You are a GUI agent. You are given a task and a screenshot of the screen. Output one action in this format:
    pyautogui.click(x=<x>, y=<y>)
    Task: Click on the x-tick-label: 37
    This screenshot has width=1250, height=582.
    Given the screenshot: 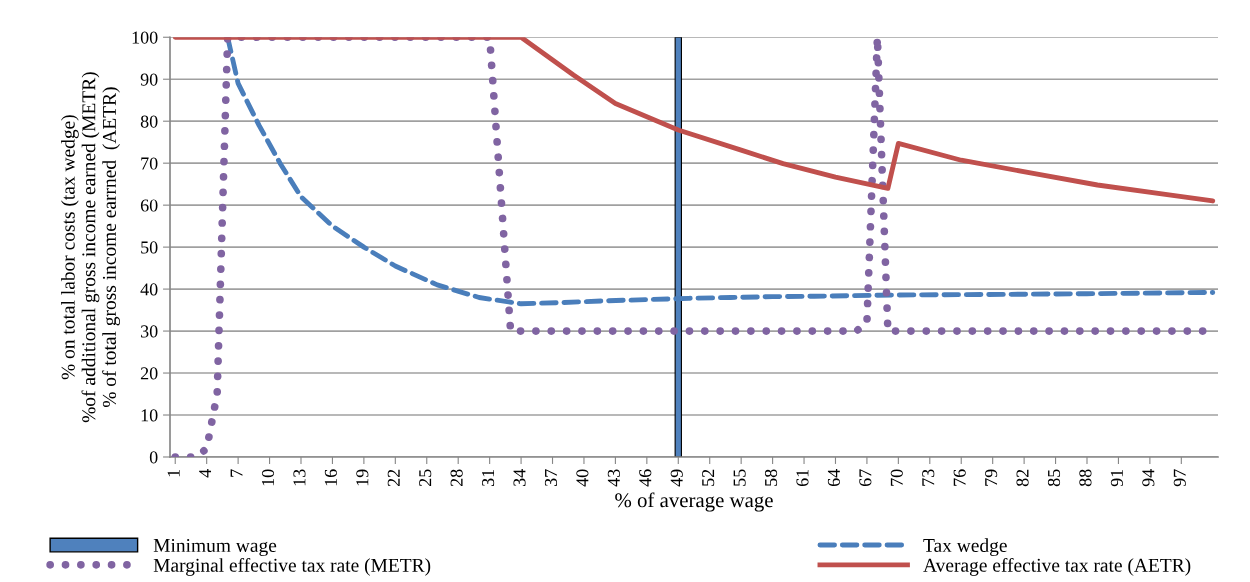 What is the action you would take?
    pyautogui.click(x=551, y=477)
    